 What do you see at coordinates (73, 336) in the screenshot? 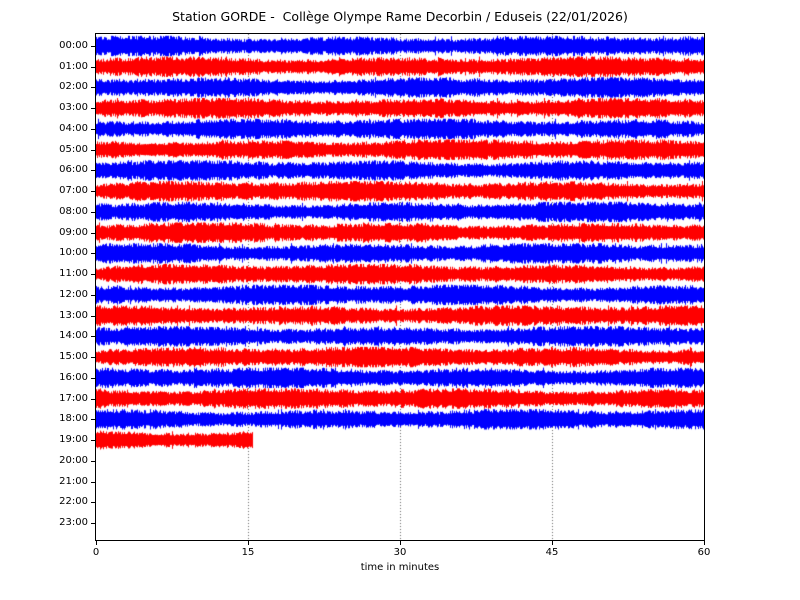
I see `y-tick-label: 14:00` at bounding box center [73, 336].